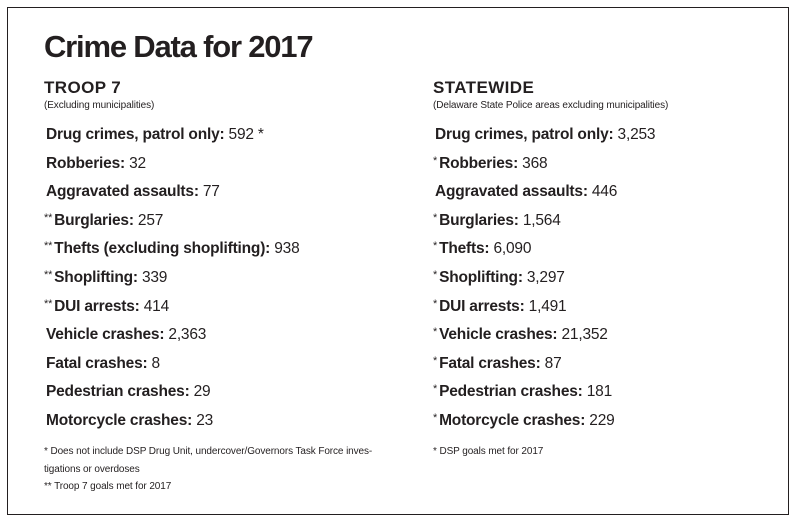 The image size is (800, 525). Describe the element at coordinates (135, 163) in the screenshot. I see `stat-value: 32` at that location.